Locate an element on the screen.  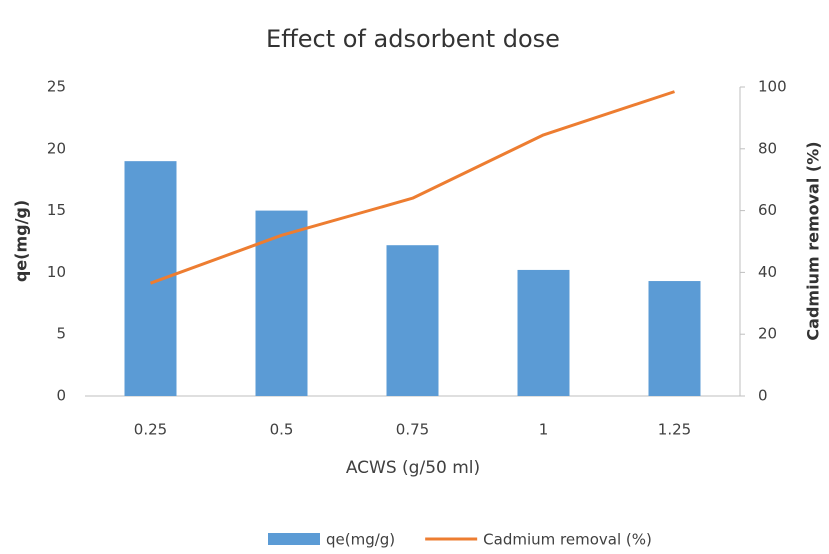
y-axis-title: qe(mg/g) is located at coordinates (21, 241).